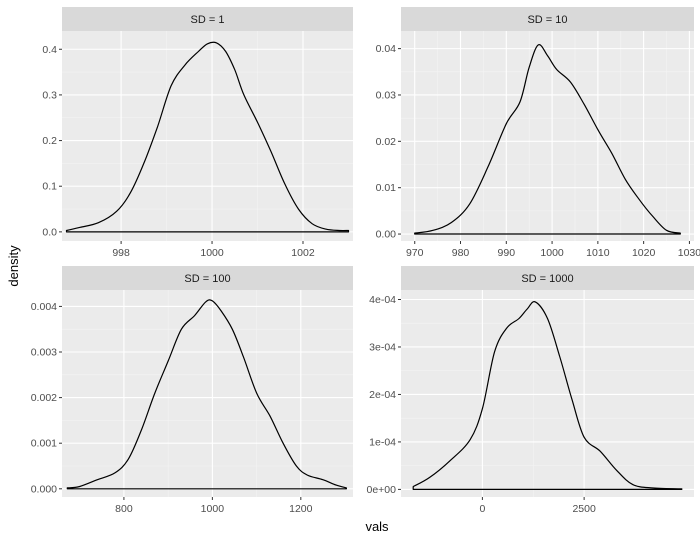 Image resolution: width=700 pixels, height=541 pixels. What do you see at coordinates (13, 266) in the screenshot?
I see `y-axis-title: density` at bounding box center [13, 266].